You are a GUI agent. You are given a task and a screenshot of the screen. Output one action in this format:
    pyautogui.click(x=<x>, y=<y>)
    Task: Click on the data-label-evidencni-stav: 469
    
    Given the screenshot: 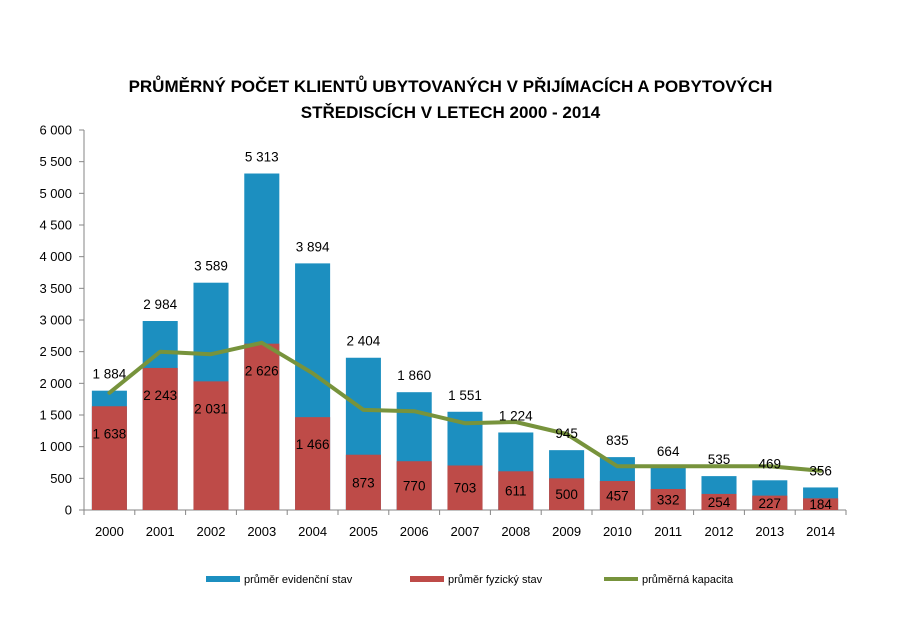 What is the action you would take?
    pyautogui.click(x=770, y=463)
    